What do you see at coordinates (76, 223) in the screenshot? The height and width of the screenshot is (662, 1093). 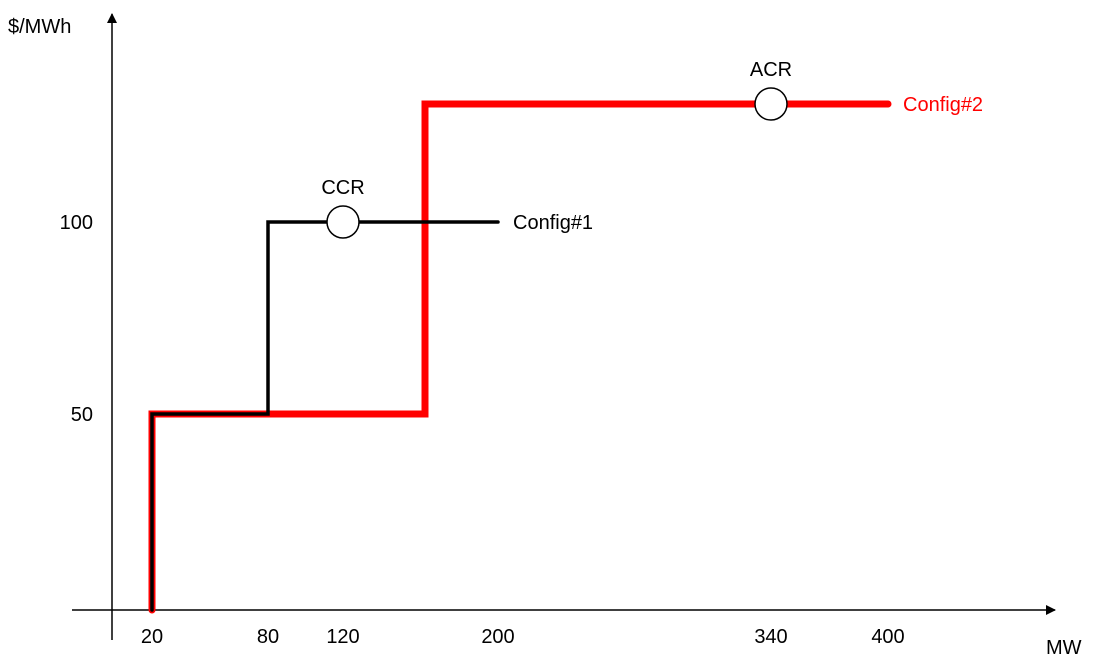 I see `y-tick-label: 100` at bounding box center [76, 223].